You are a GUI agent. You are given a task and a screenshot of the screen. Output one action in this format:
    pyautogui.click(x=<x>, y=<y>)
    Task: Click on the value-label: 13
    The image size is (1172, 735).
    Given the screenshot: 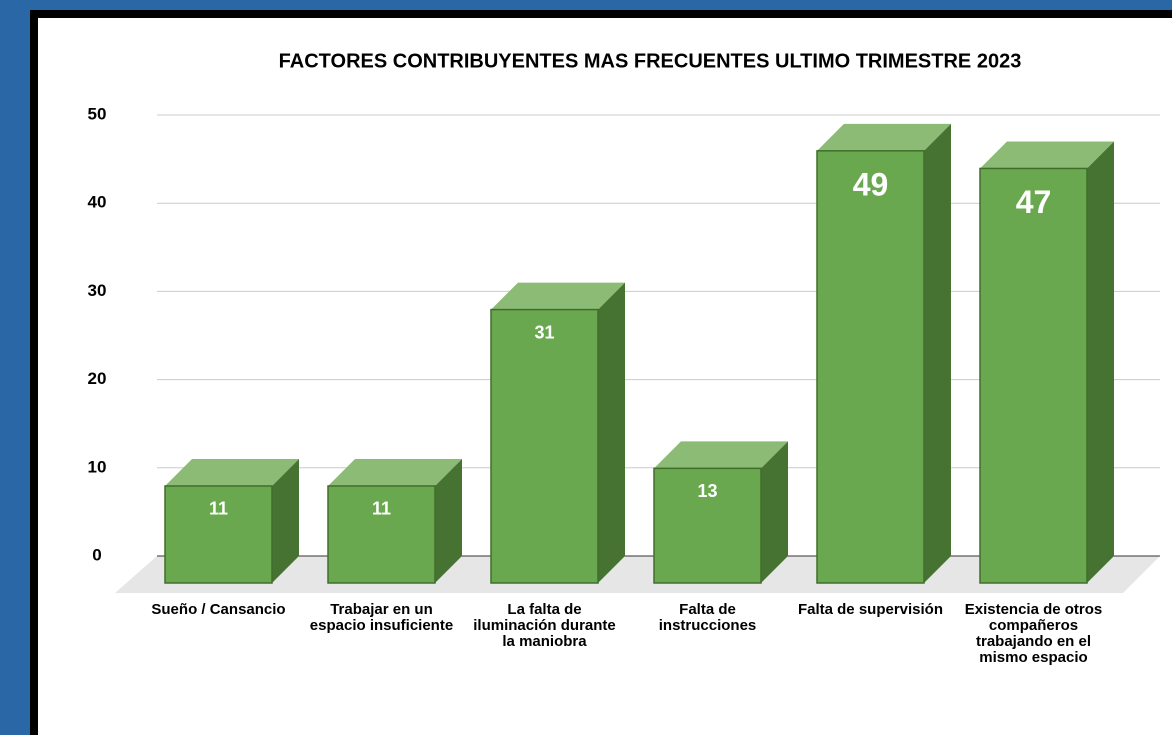 What is the action you would take?
    pyautogui.click(x=707, y=491)
    